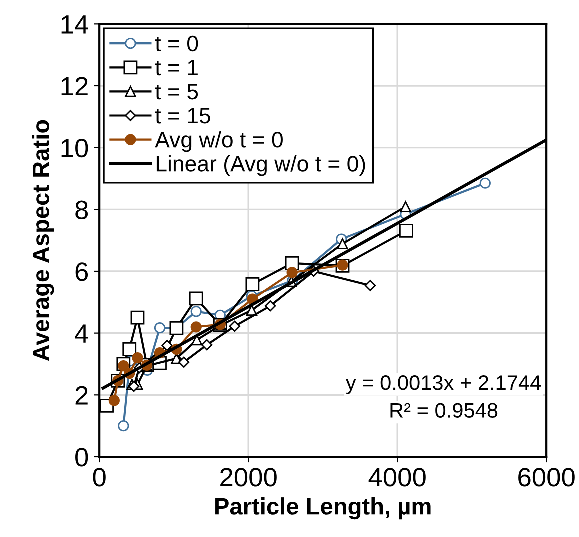  What do you see at coordinates (82, 457) in the screenshot?
I see `y-tick-label: 0` at bounding box center [82, 457].